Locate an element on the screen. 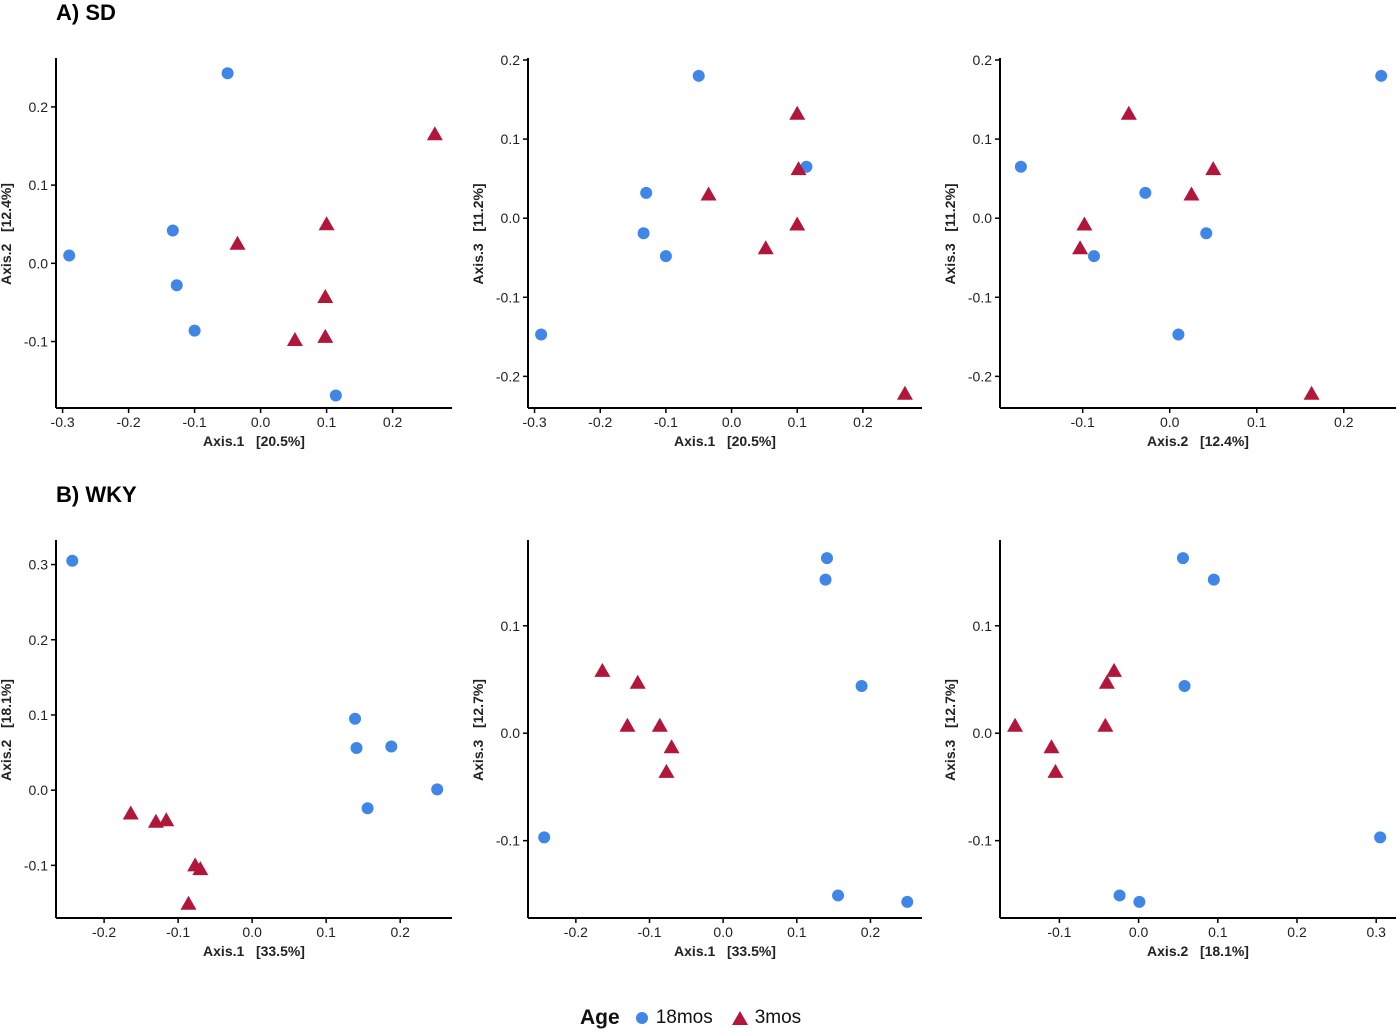  x-axis-label: Axis.1 [20.5%] is located at coordinates (254, 441).